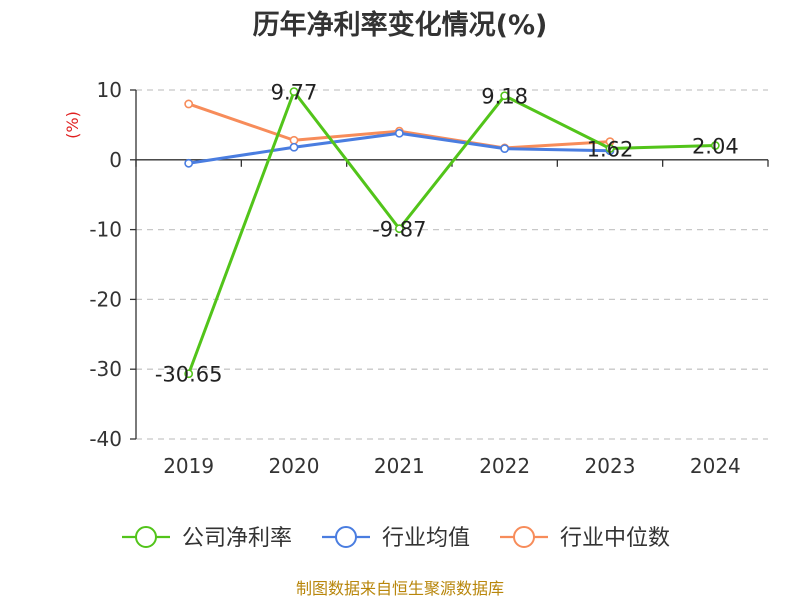 The width and height of the screenshot is (800, 600). Describe the element at coordinates (72, 125) in the screenshot. I see `y-axis-label: (%)` at that location.